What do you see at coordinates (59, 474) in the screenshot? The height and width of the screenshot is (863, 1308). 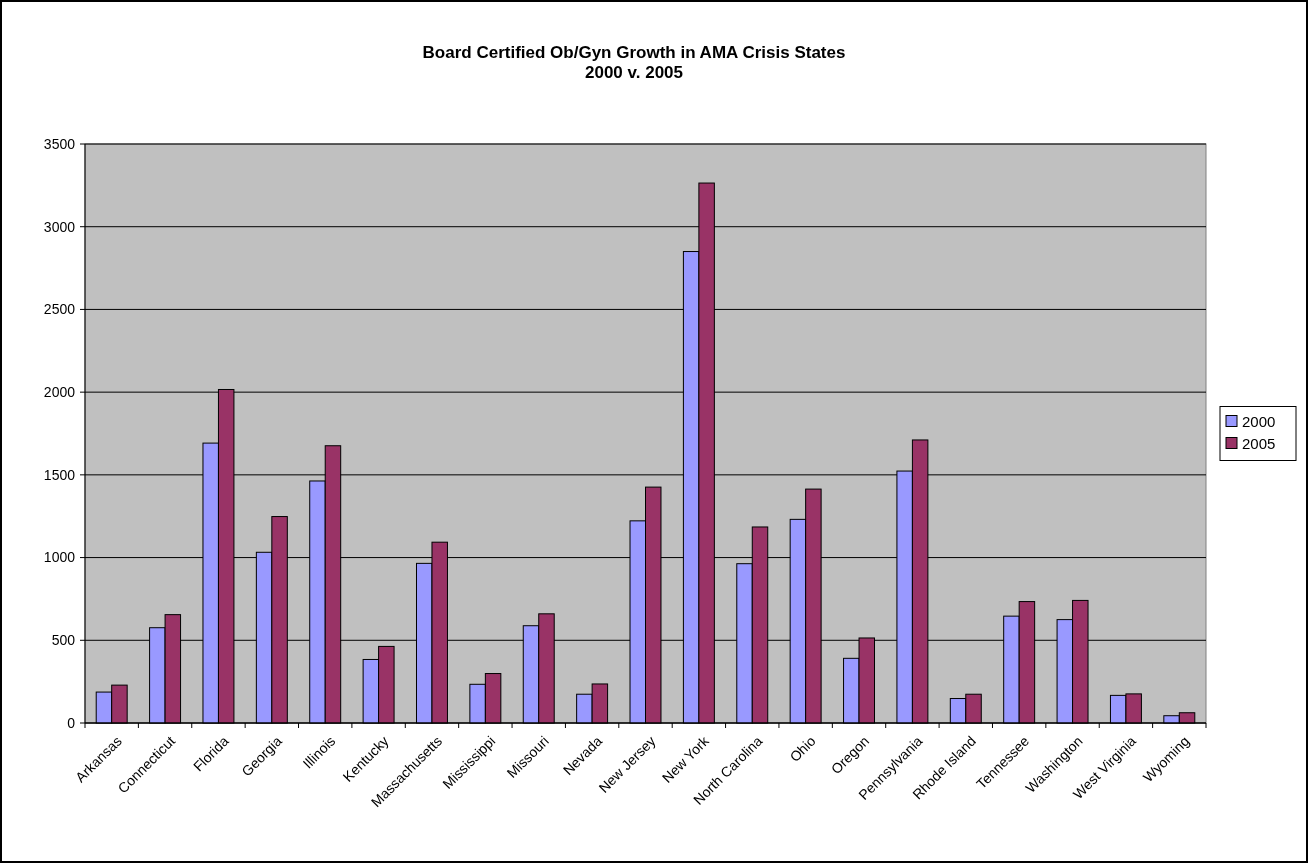 I see `y-tick-label: 1500` at bounding box center [59, 474].